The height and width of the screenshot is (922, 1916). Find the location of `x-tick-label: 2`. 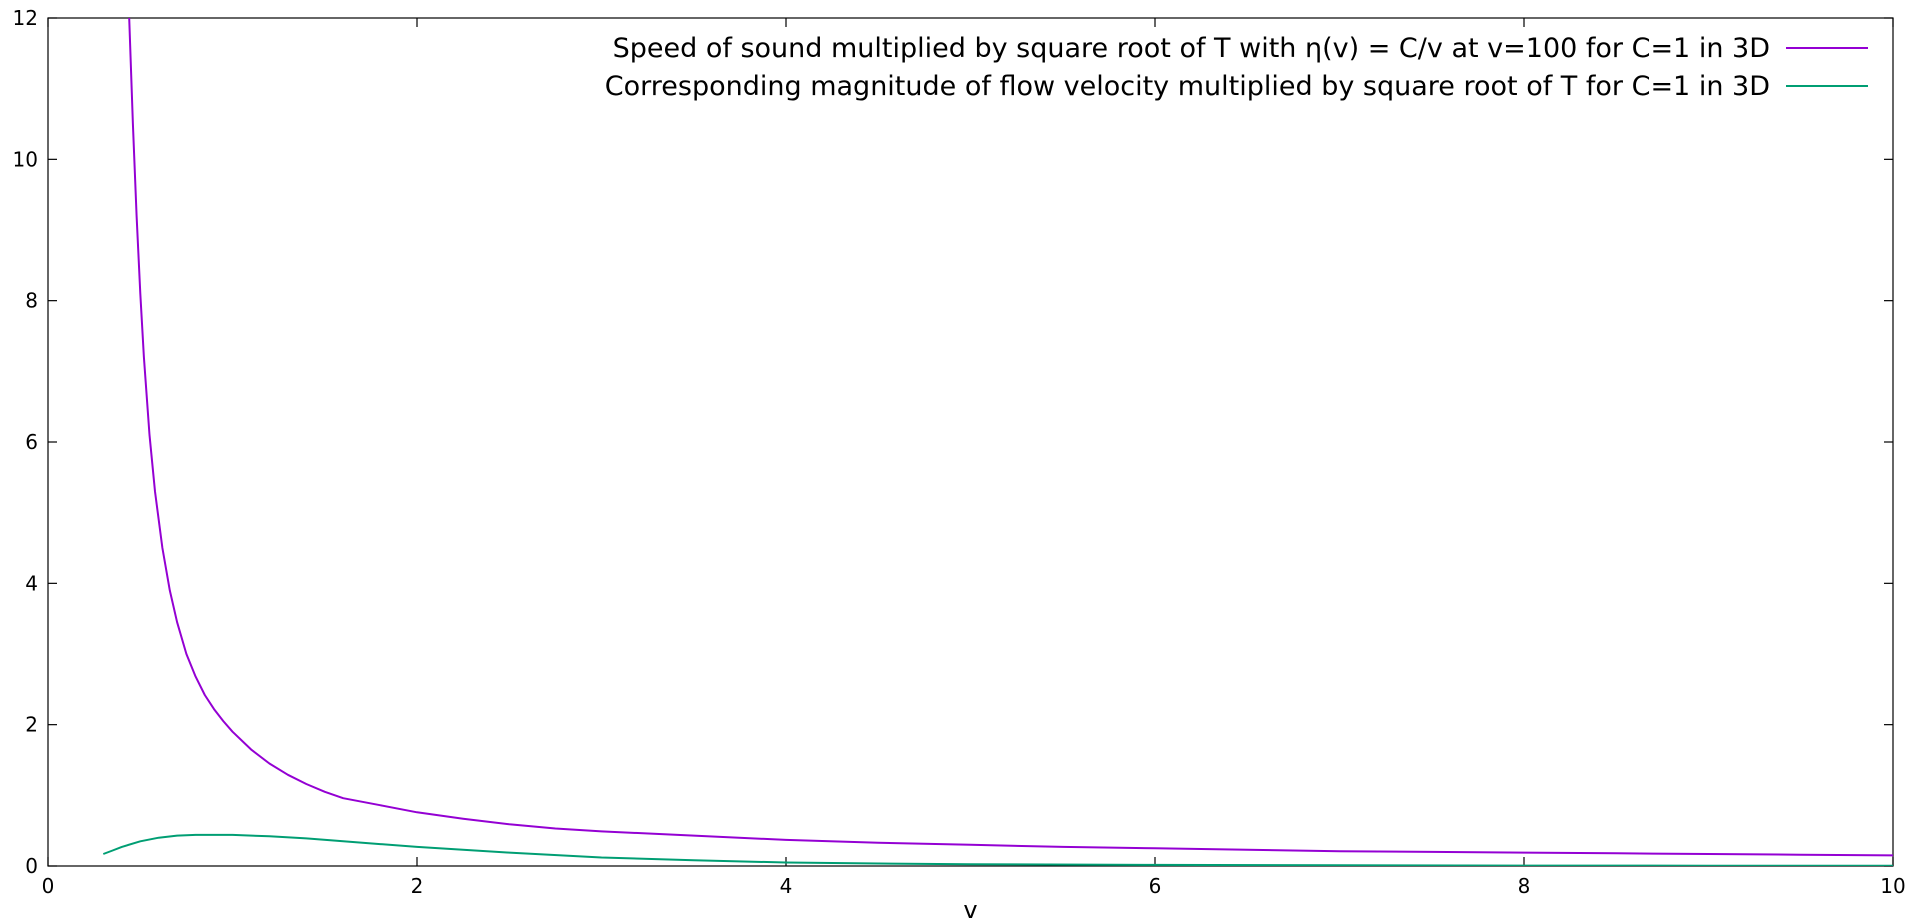

x-tick-label: 2 is located at coordinates (417, 886).